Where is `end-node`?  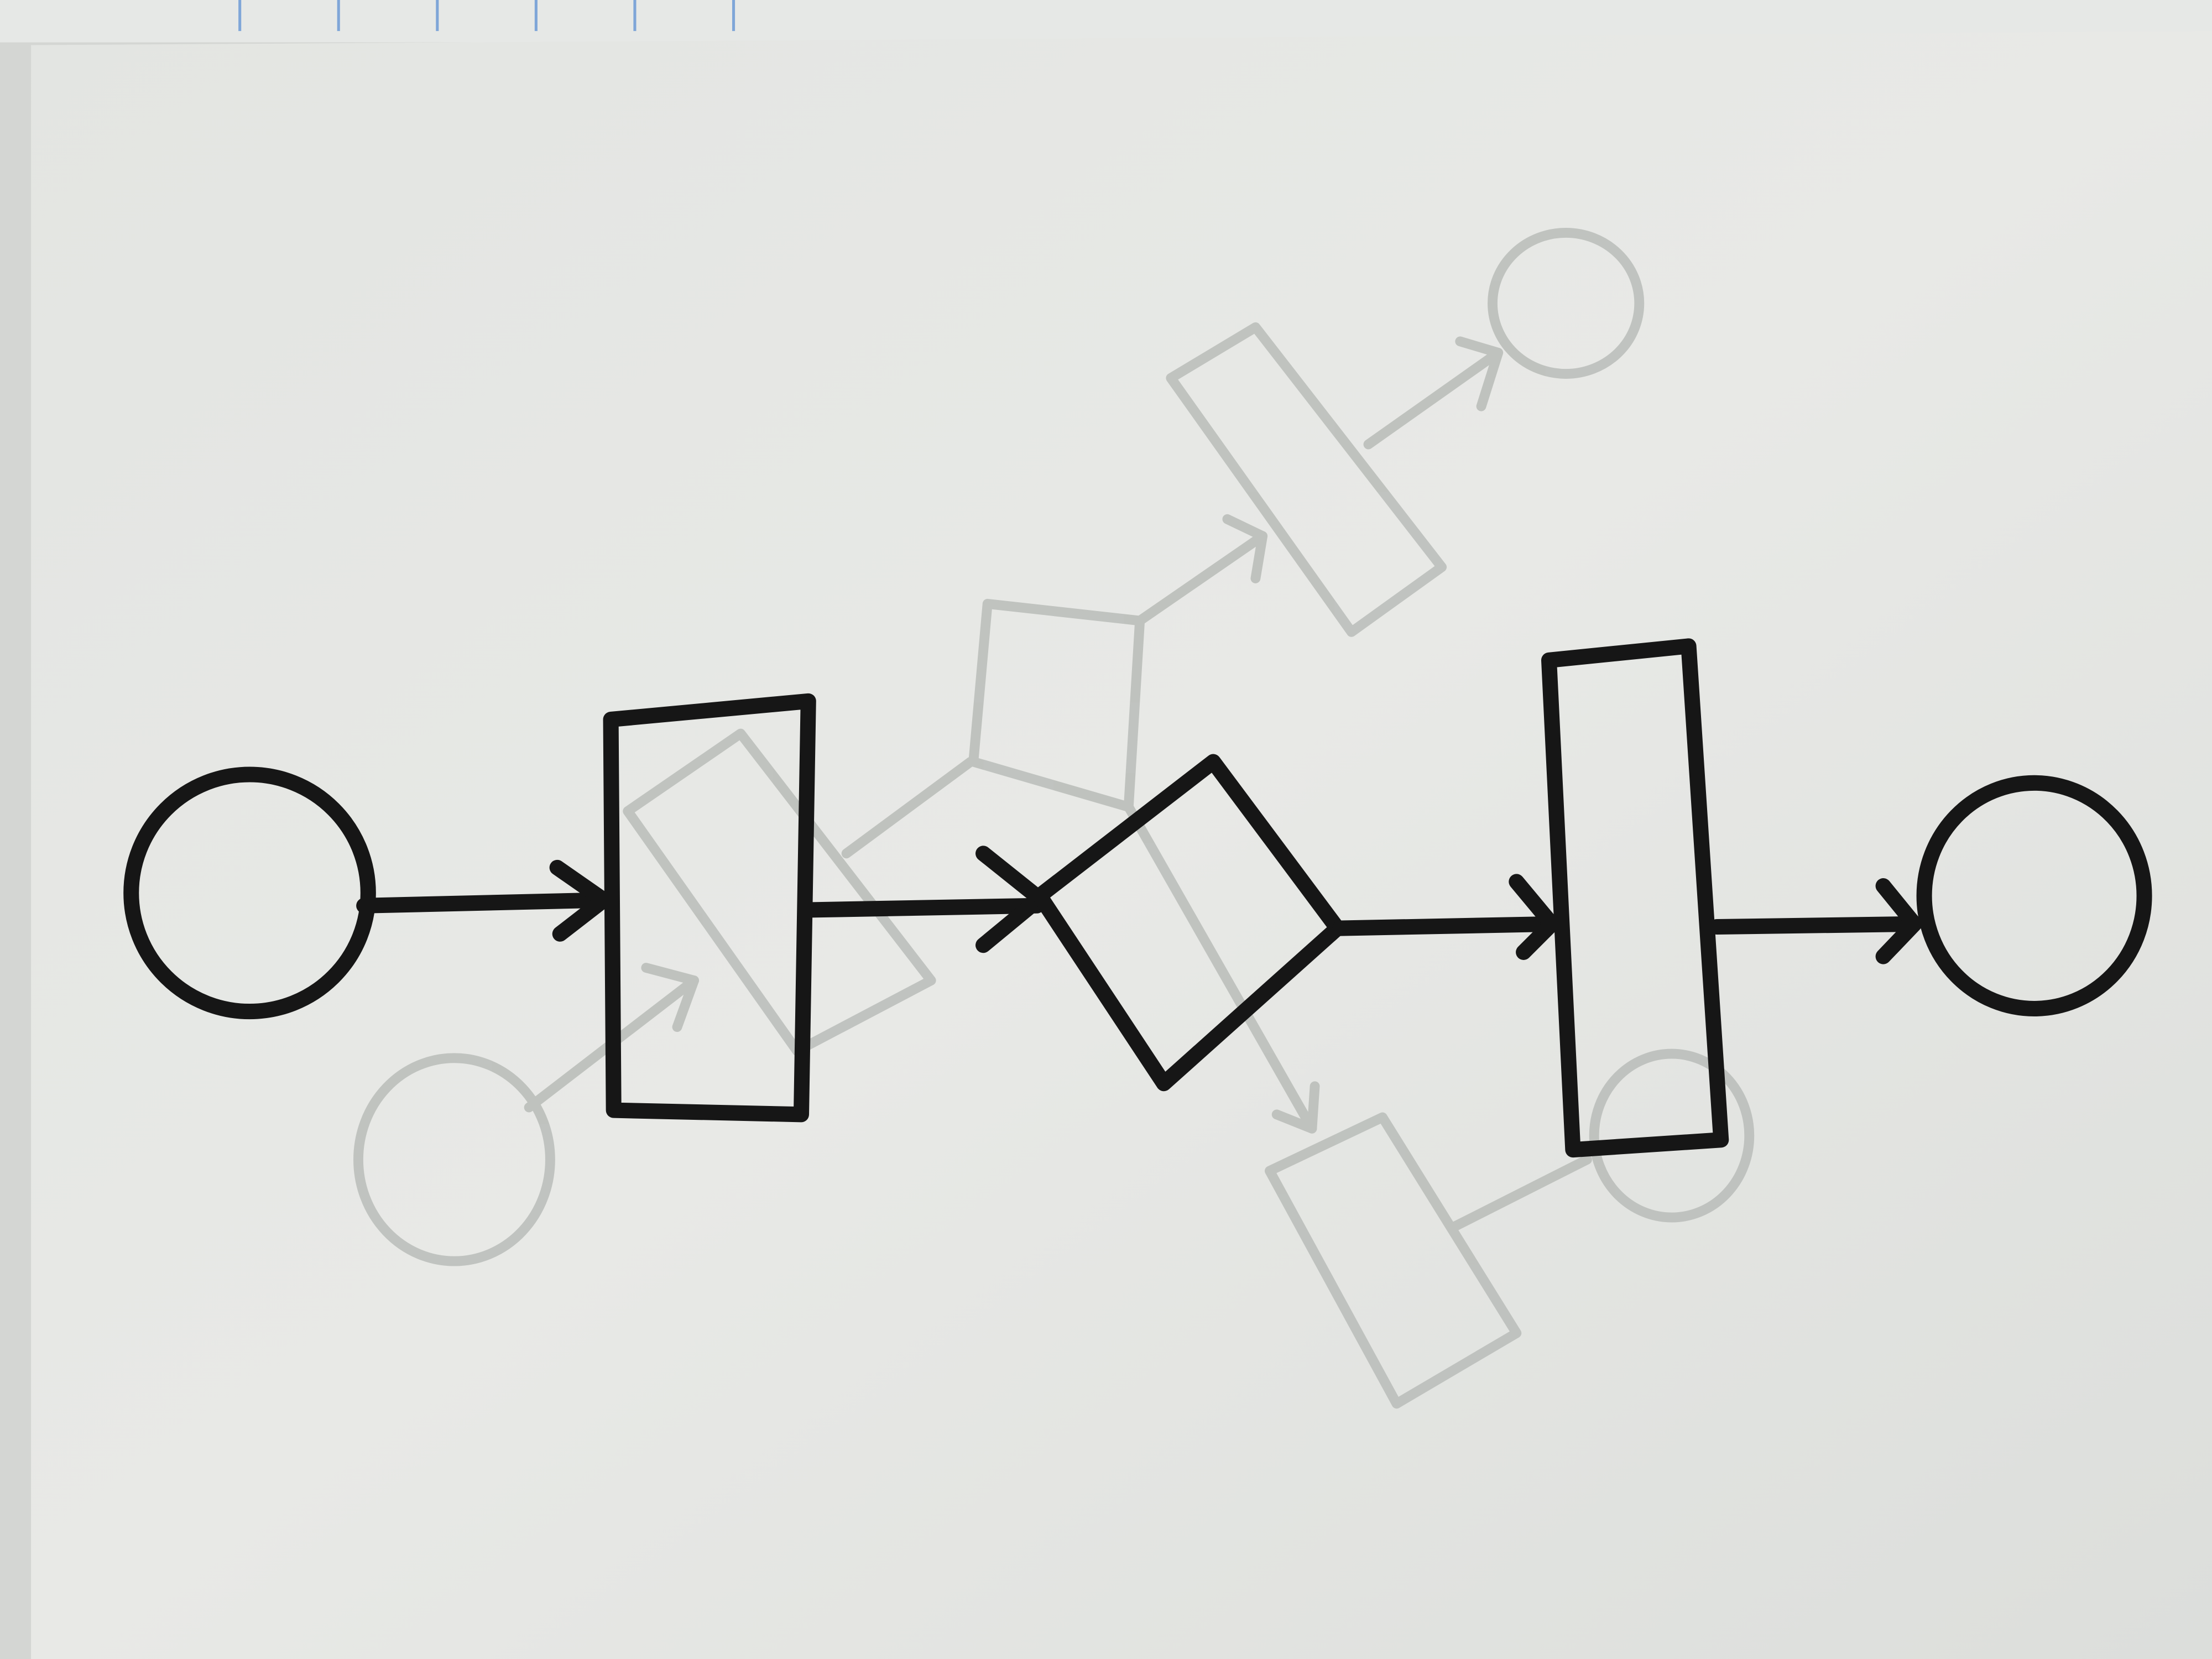 end-node is located at coordinates (2034, 896).